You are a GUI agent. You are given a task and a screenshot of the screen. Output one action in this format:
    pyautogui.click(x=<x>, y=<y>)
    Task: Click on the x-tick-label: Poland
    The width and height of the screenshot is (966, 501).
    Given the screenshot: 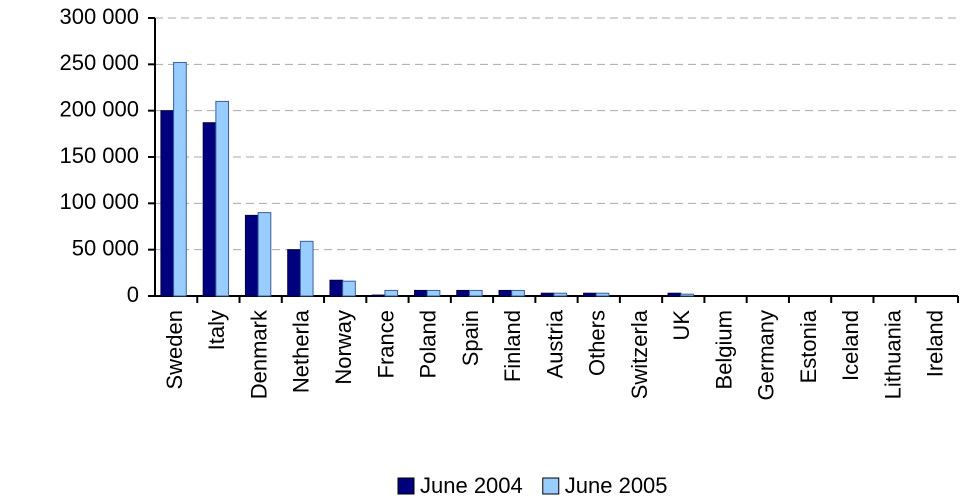 What is the action you would take?
    pyautogui.click(x=428, y=344)
    